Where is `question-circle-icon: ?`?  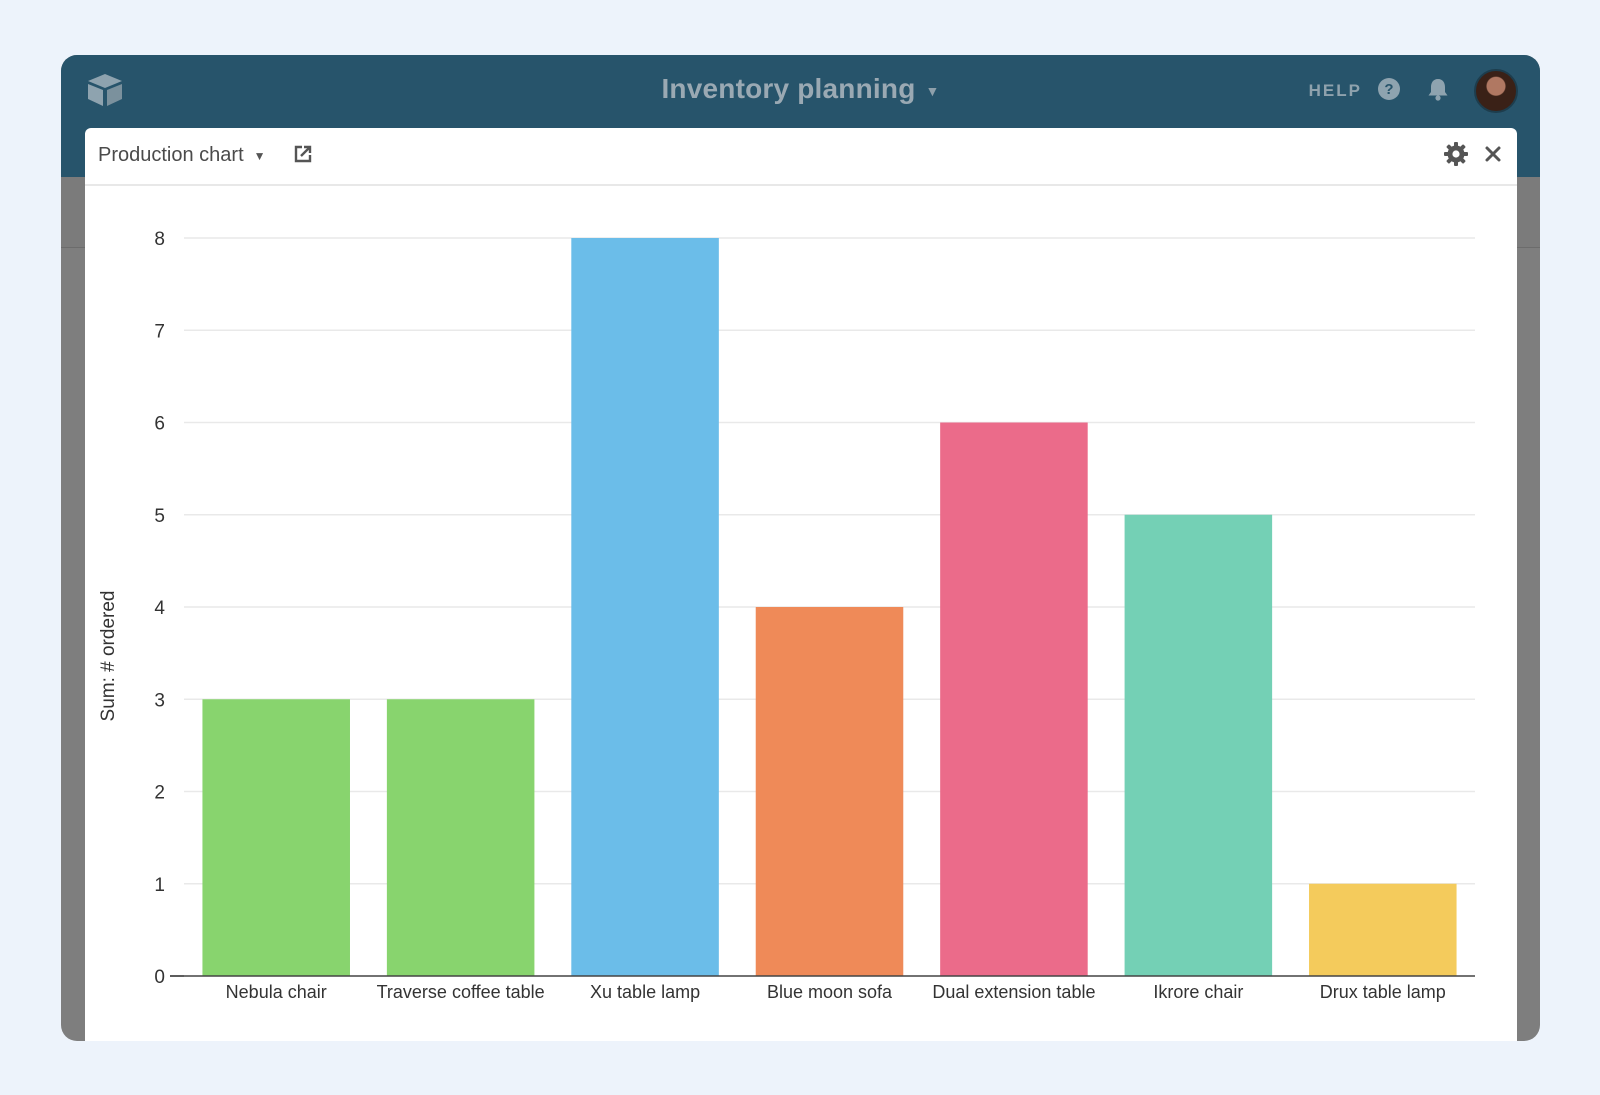 question-circle-icon: ? is located at coordinates (1389, 89).